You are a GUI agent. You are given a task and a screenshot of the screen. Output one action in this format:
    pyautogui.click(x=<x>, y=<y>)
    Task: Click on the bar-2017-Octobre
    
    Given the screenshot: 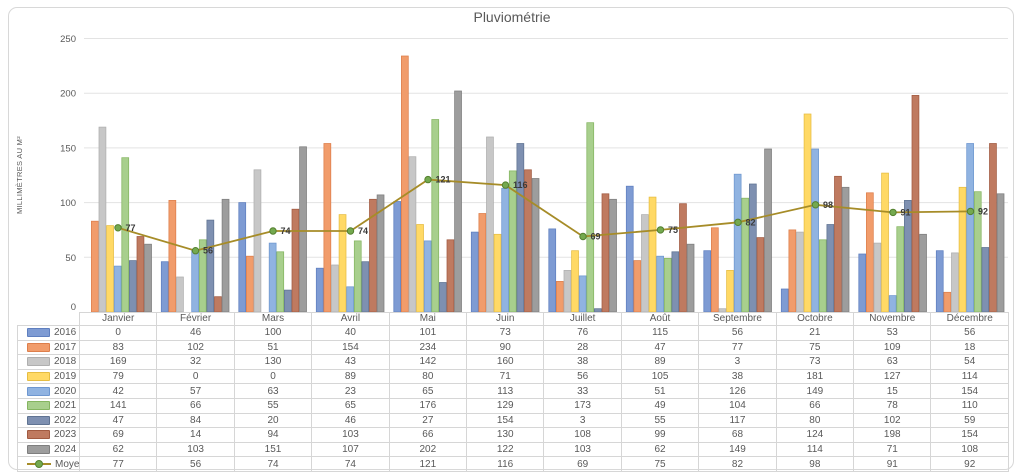 What is the action you would take?
    pyautogui.click(x=792, y=271)
    